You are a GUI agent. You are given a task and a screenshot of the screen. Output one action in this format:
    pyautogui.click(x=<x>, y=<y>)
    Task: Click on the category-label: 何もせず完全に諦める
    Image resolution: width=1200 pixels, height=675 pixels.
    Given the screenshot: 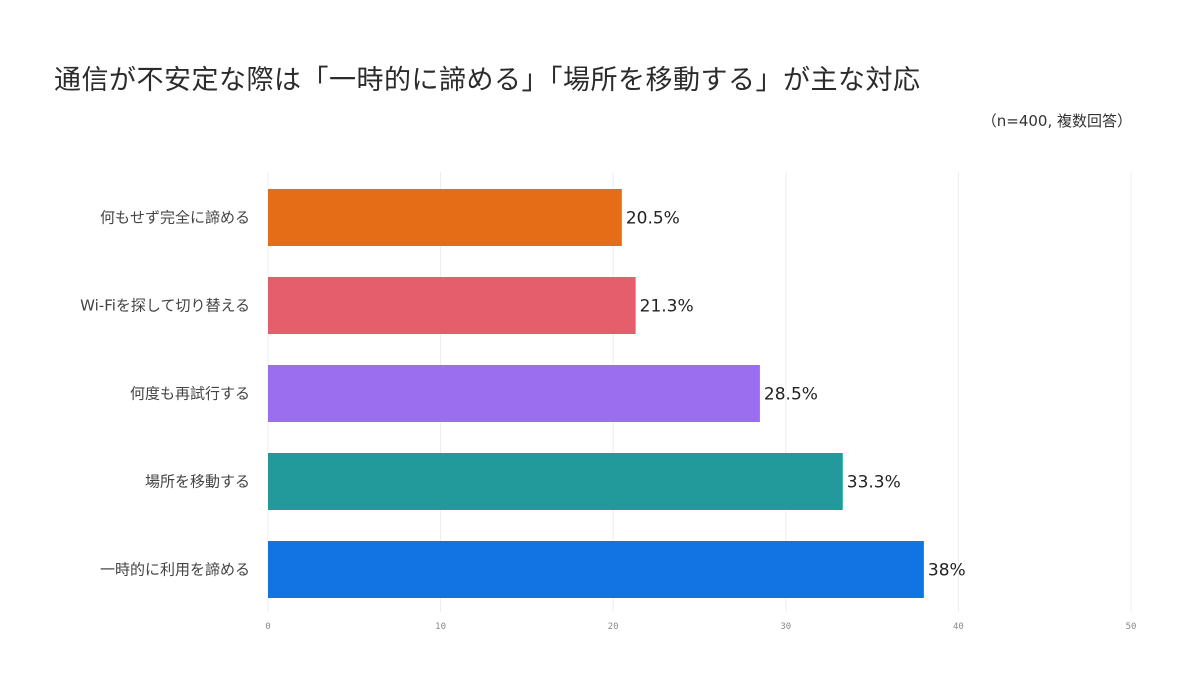 What is the action you would take?
    pyautogui.click(x=175, y=218)
    